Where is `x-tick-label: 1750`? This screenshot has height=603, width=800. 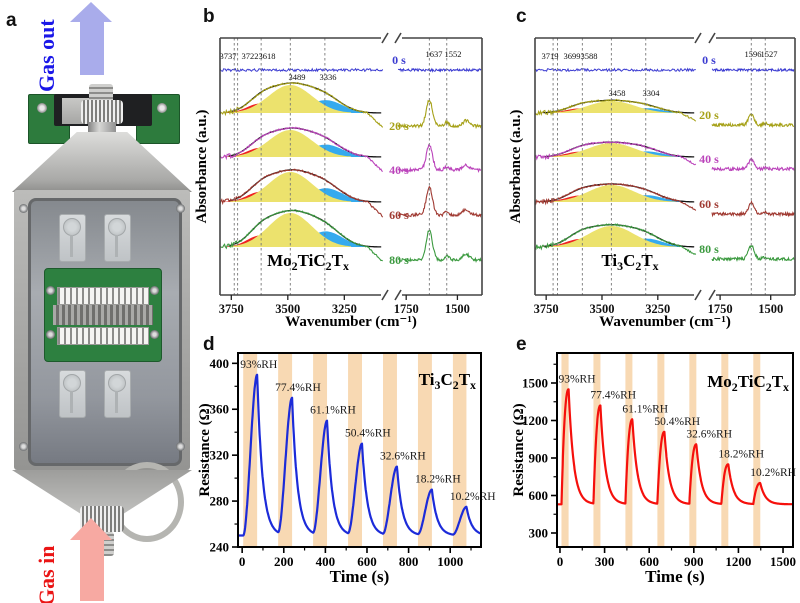
x-tick-label: 1750 is located at coordinates (720, 309).